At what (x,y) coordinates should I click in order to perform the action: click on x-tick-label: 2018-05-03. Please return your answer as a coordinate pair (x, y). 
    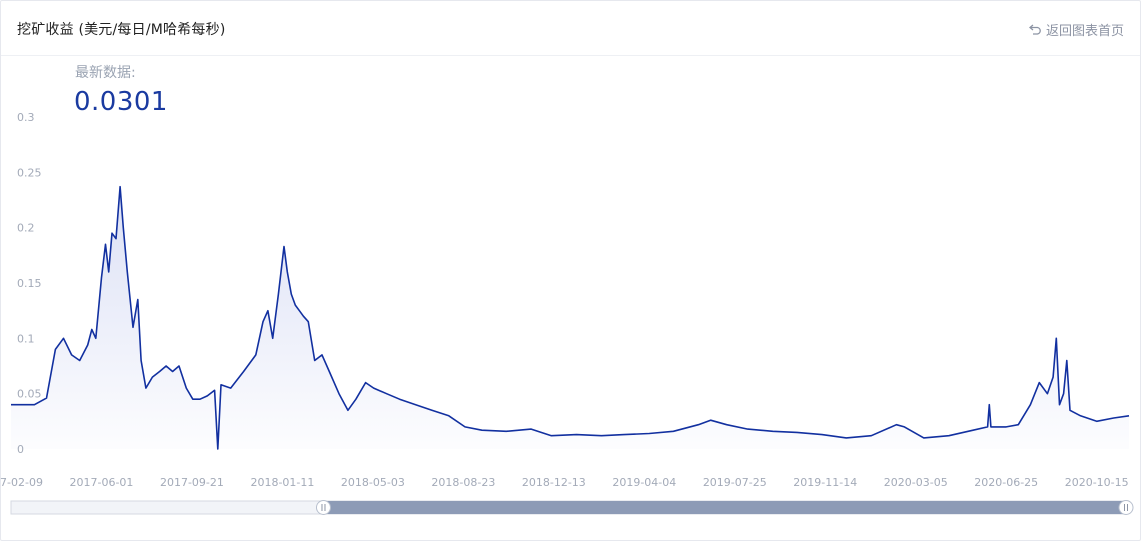
    Looking at the image, I should click on (373, 482).